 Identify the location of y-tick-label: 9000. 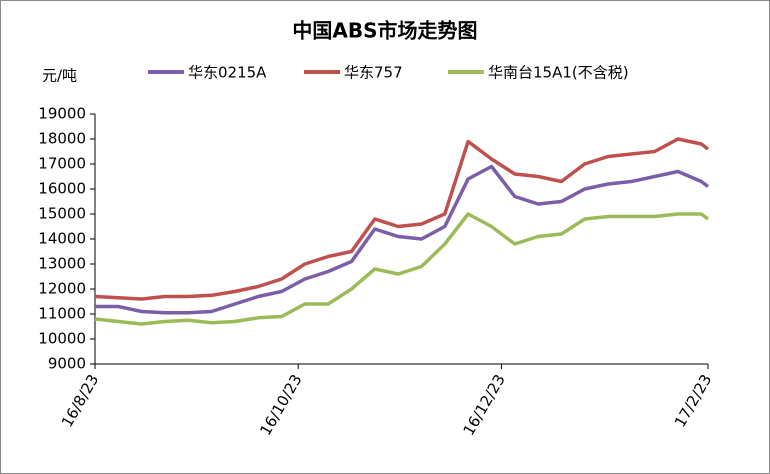
(67, 364).